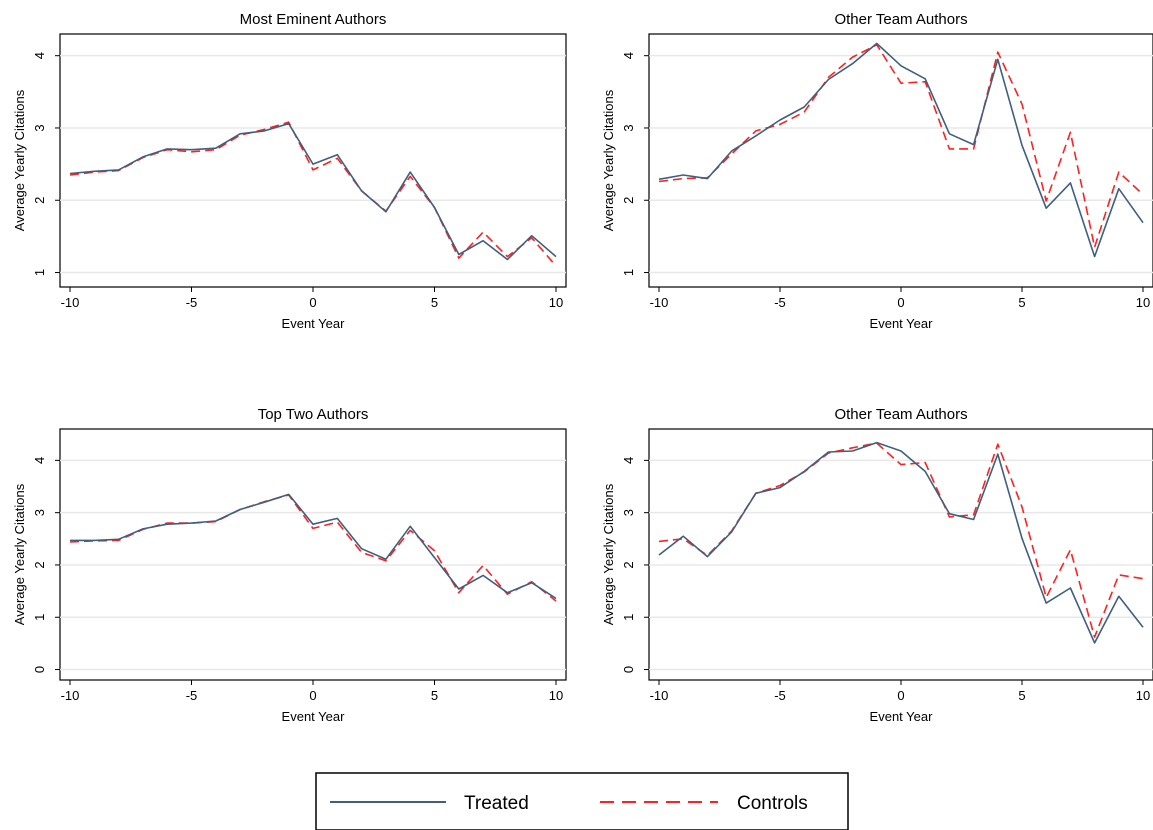 The image size is (1153, 830). I want to click on panel-title: Most Eminent Authors, so click(313, 19).